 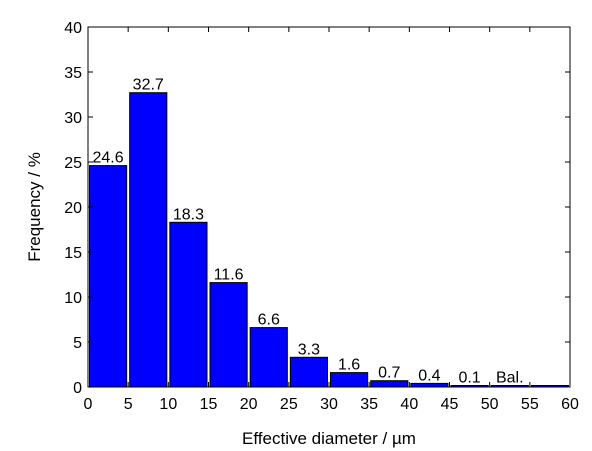 What do you see at coordinates (188, 214) in the screenshot?
I see `data-label: 18.3` at bounding box center [188, 214].